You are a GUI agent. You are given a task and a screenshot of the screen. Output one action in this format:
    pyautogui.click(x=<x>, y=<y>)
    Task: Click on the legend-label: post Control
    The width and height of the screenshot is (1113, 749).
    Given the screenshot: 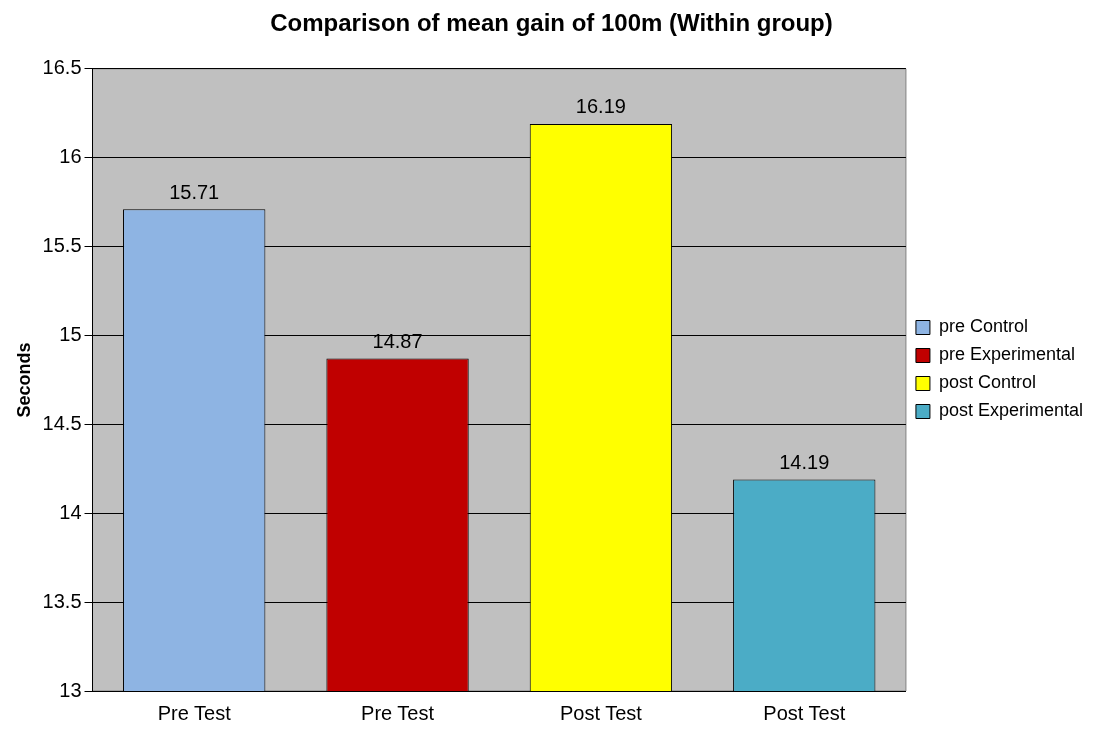 What is the action you would take?
    pyautogui.click(x=987, y=382)
    